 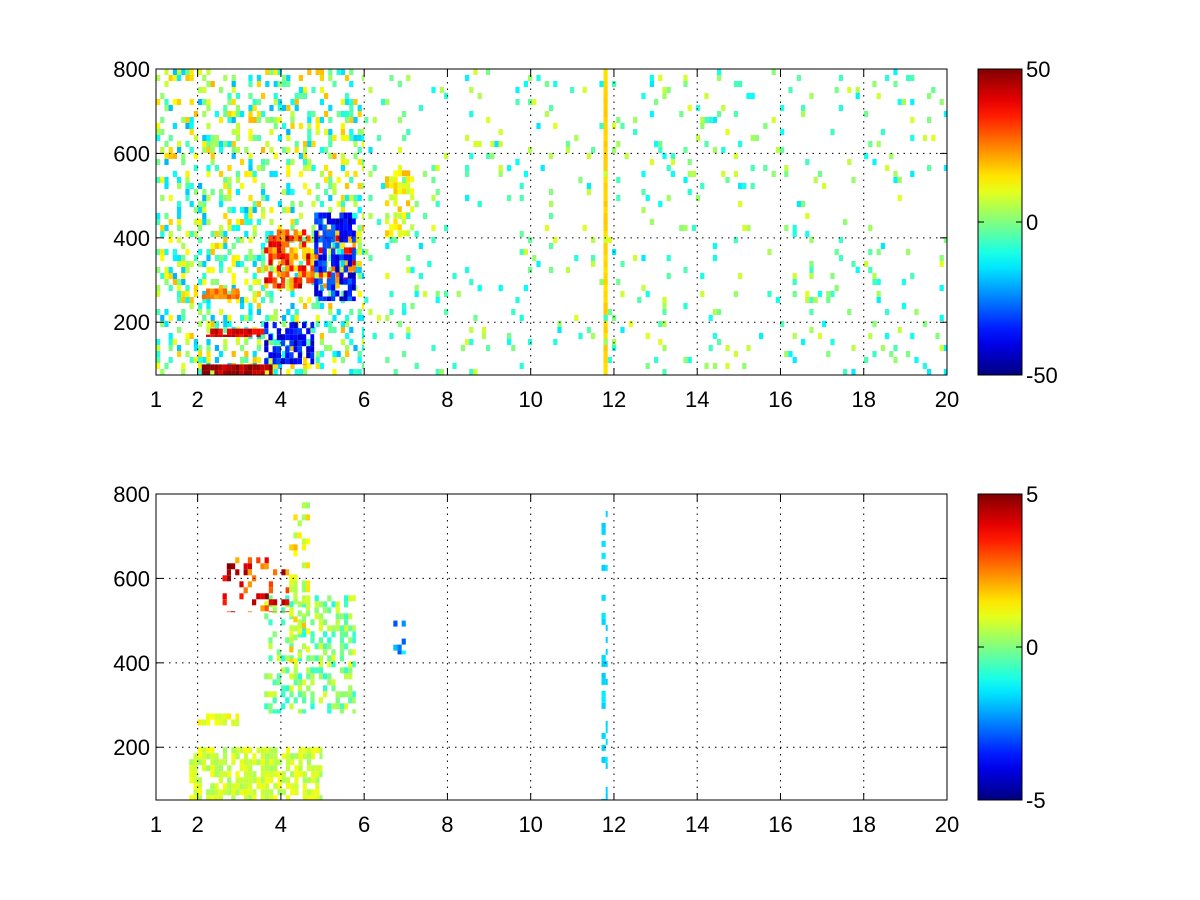 What do you see at coordinates (398, 651) in the screenshot?
I see `heatmap-cells` at bounding box center [398, 651].